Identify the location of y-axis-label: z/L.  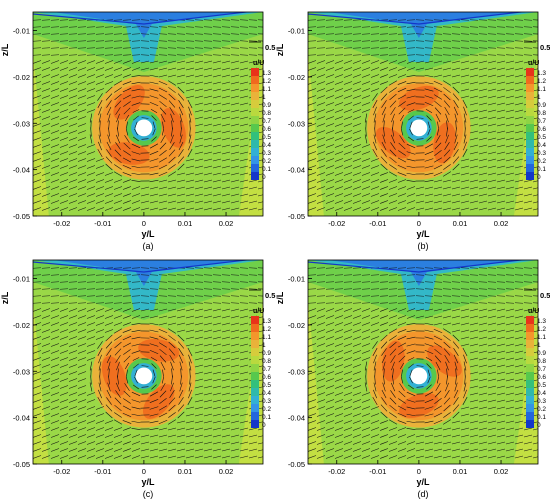
(5, 49).